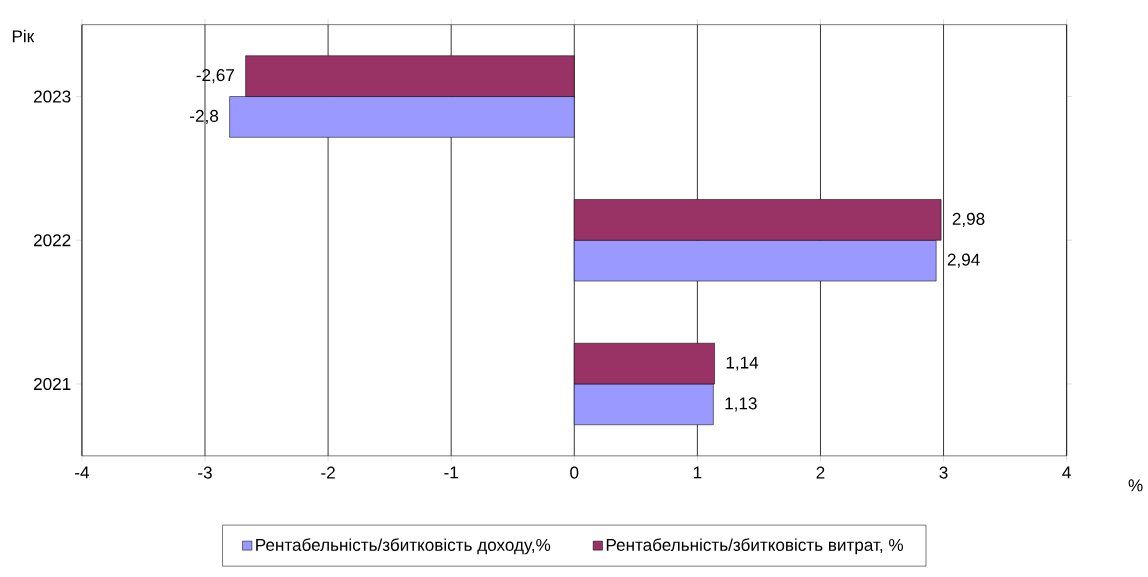 The width and height of the screenshot is (1148, 577). I want to click on data-label: 2,94, so click(963, 260).